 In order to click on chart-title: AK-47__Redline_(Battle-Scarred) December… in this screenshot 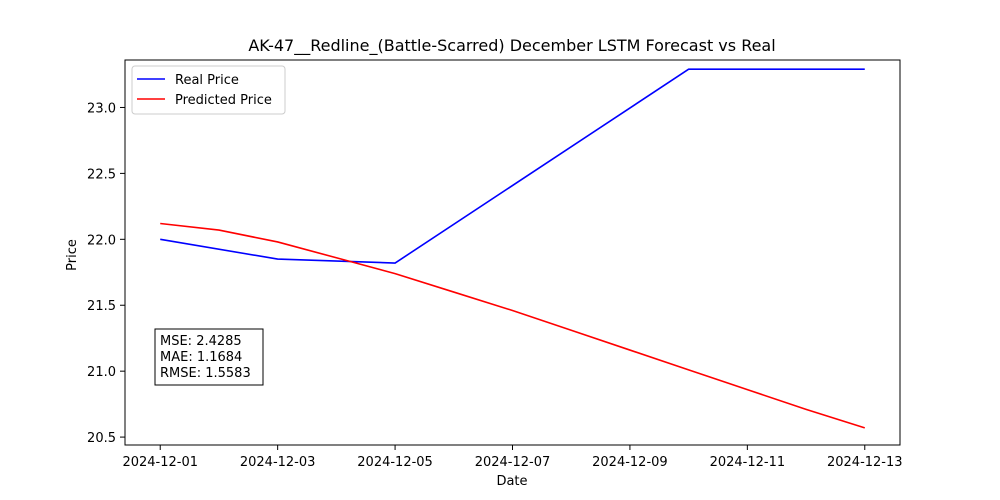, I will do `click(511, 46)`.